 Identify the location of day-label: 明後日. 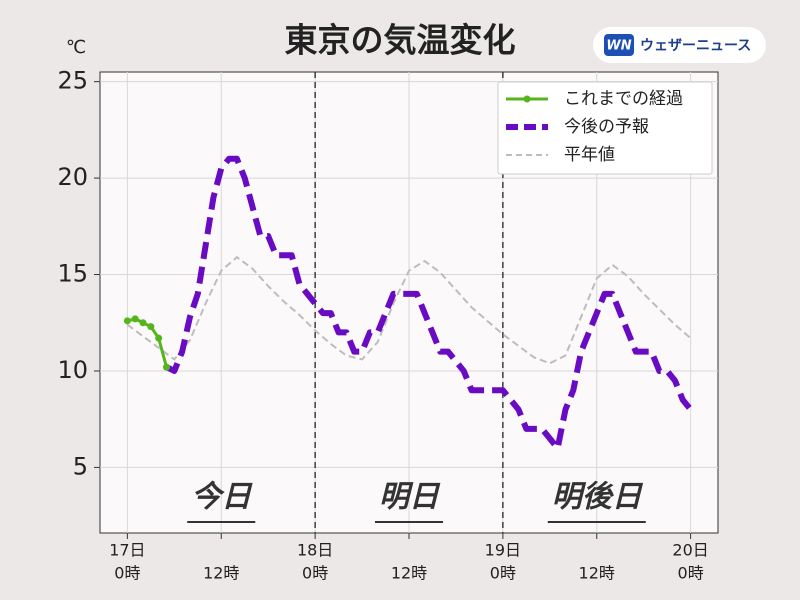
(598, 497).